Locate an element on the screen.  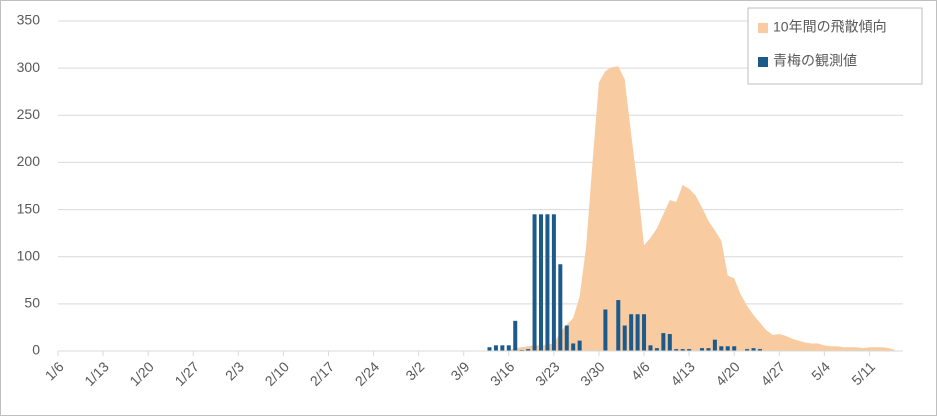
y-tick-label: 200 is located at coordinates (29, 161).